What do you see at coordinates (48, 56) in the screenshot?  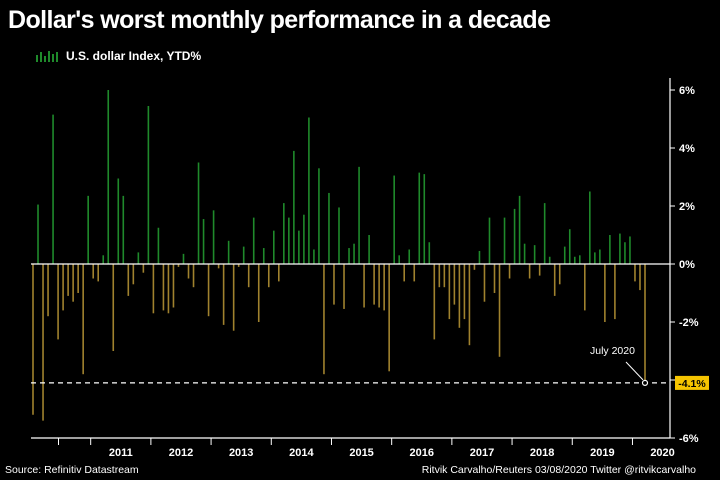 I see `legend-swatch-icon` at bounding box center [48, 56].